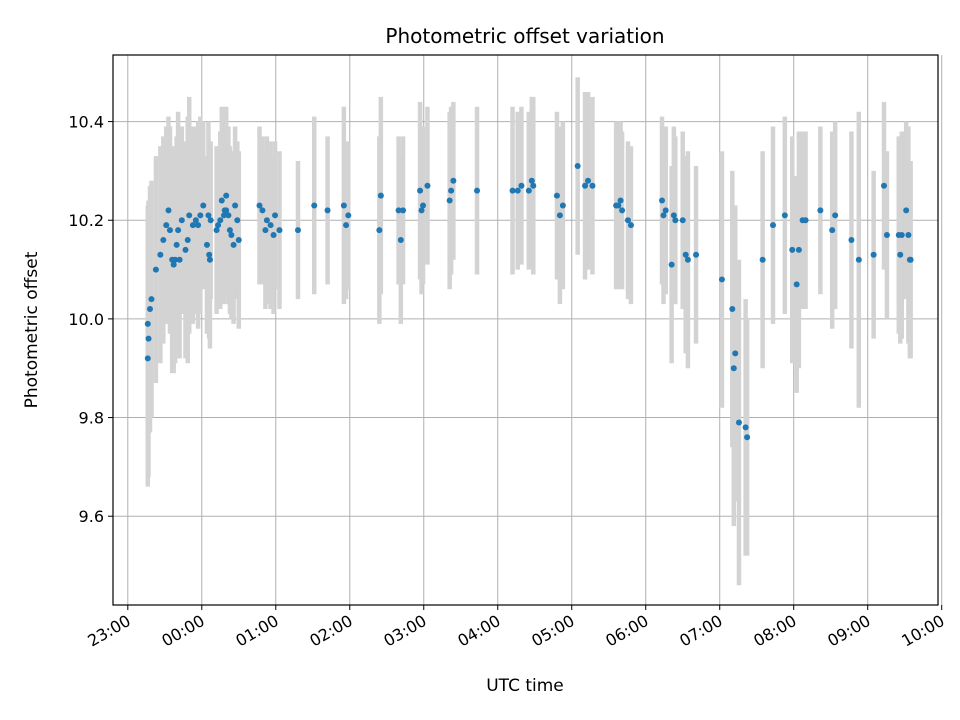 This screenshot has height=720, width=960. What do you see at coordinates (525, 686) in the screenshot?
I see `x-axis-label: UTC time` at bounding box center [525, 686].